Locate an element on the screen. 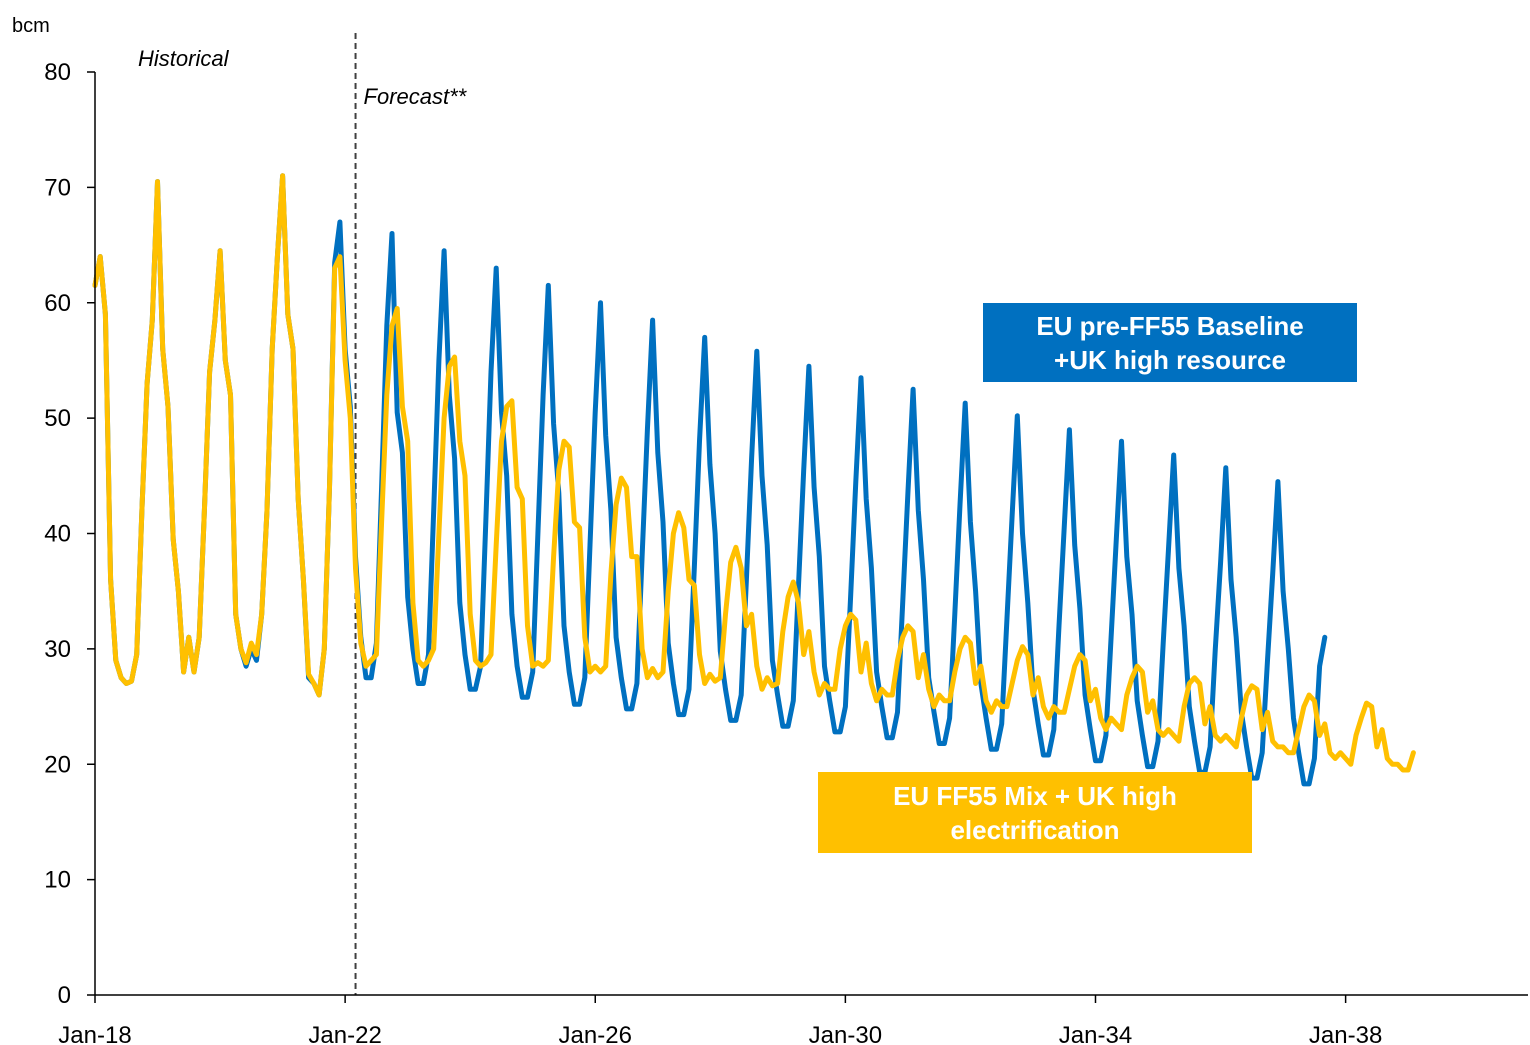 Image resolution: width=1530 pixels, height=1045 pixels. y-tick-label: 10 is located at coordinates (57, 880).